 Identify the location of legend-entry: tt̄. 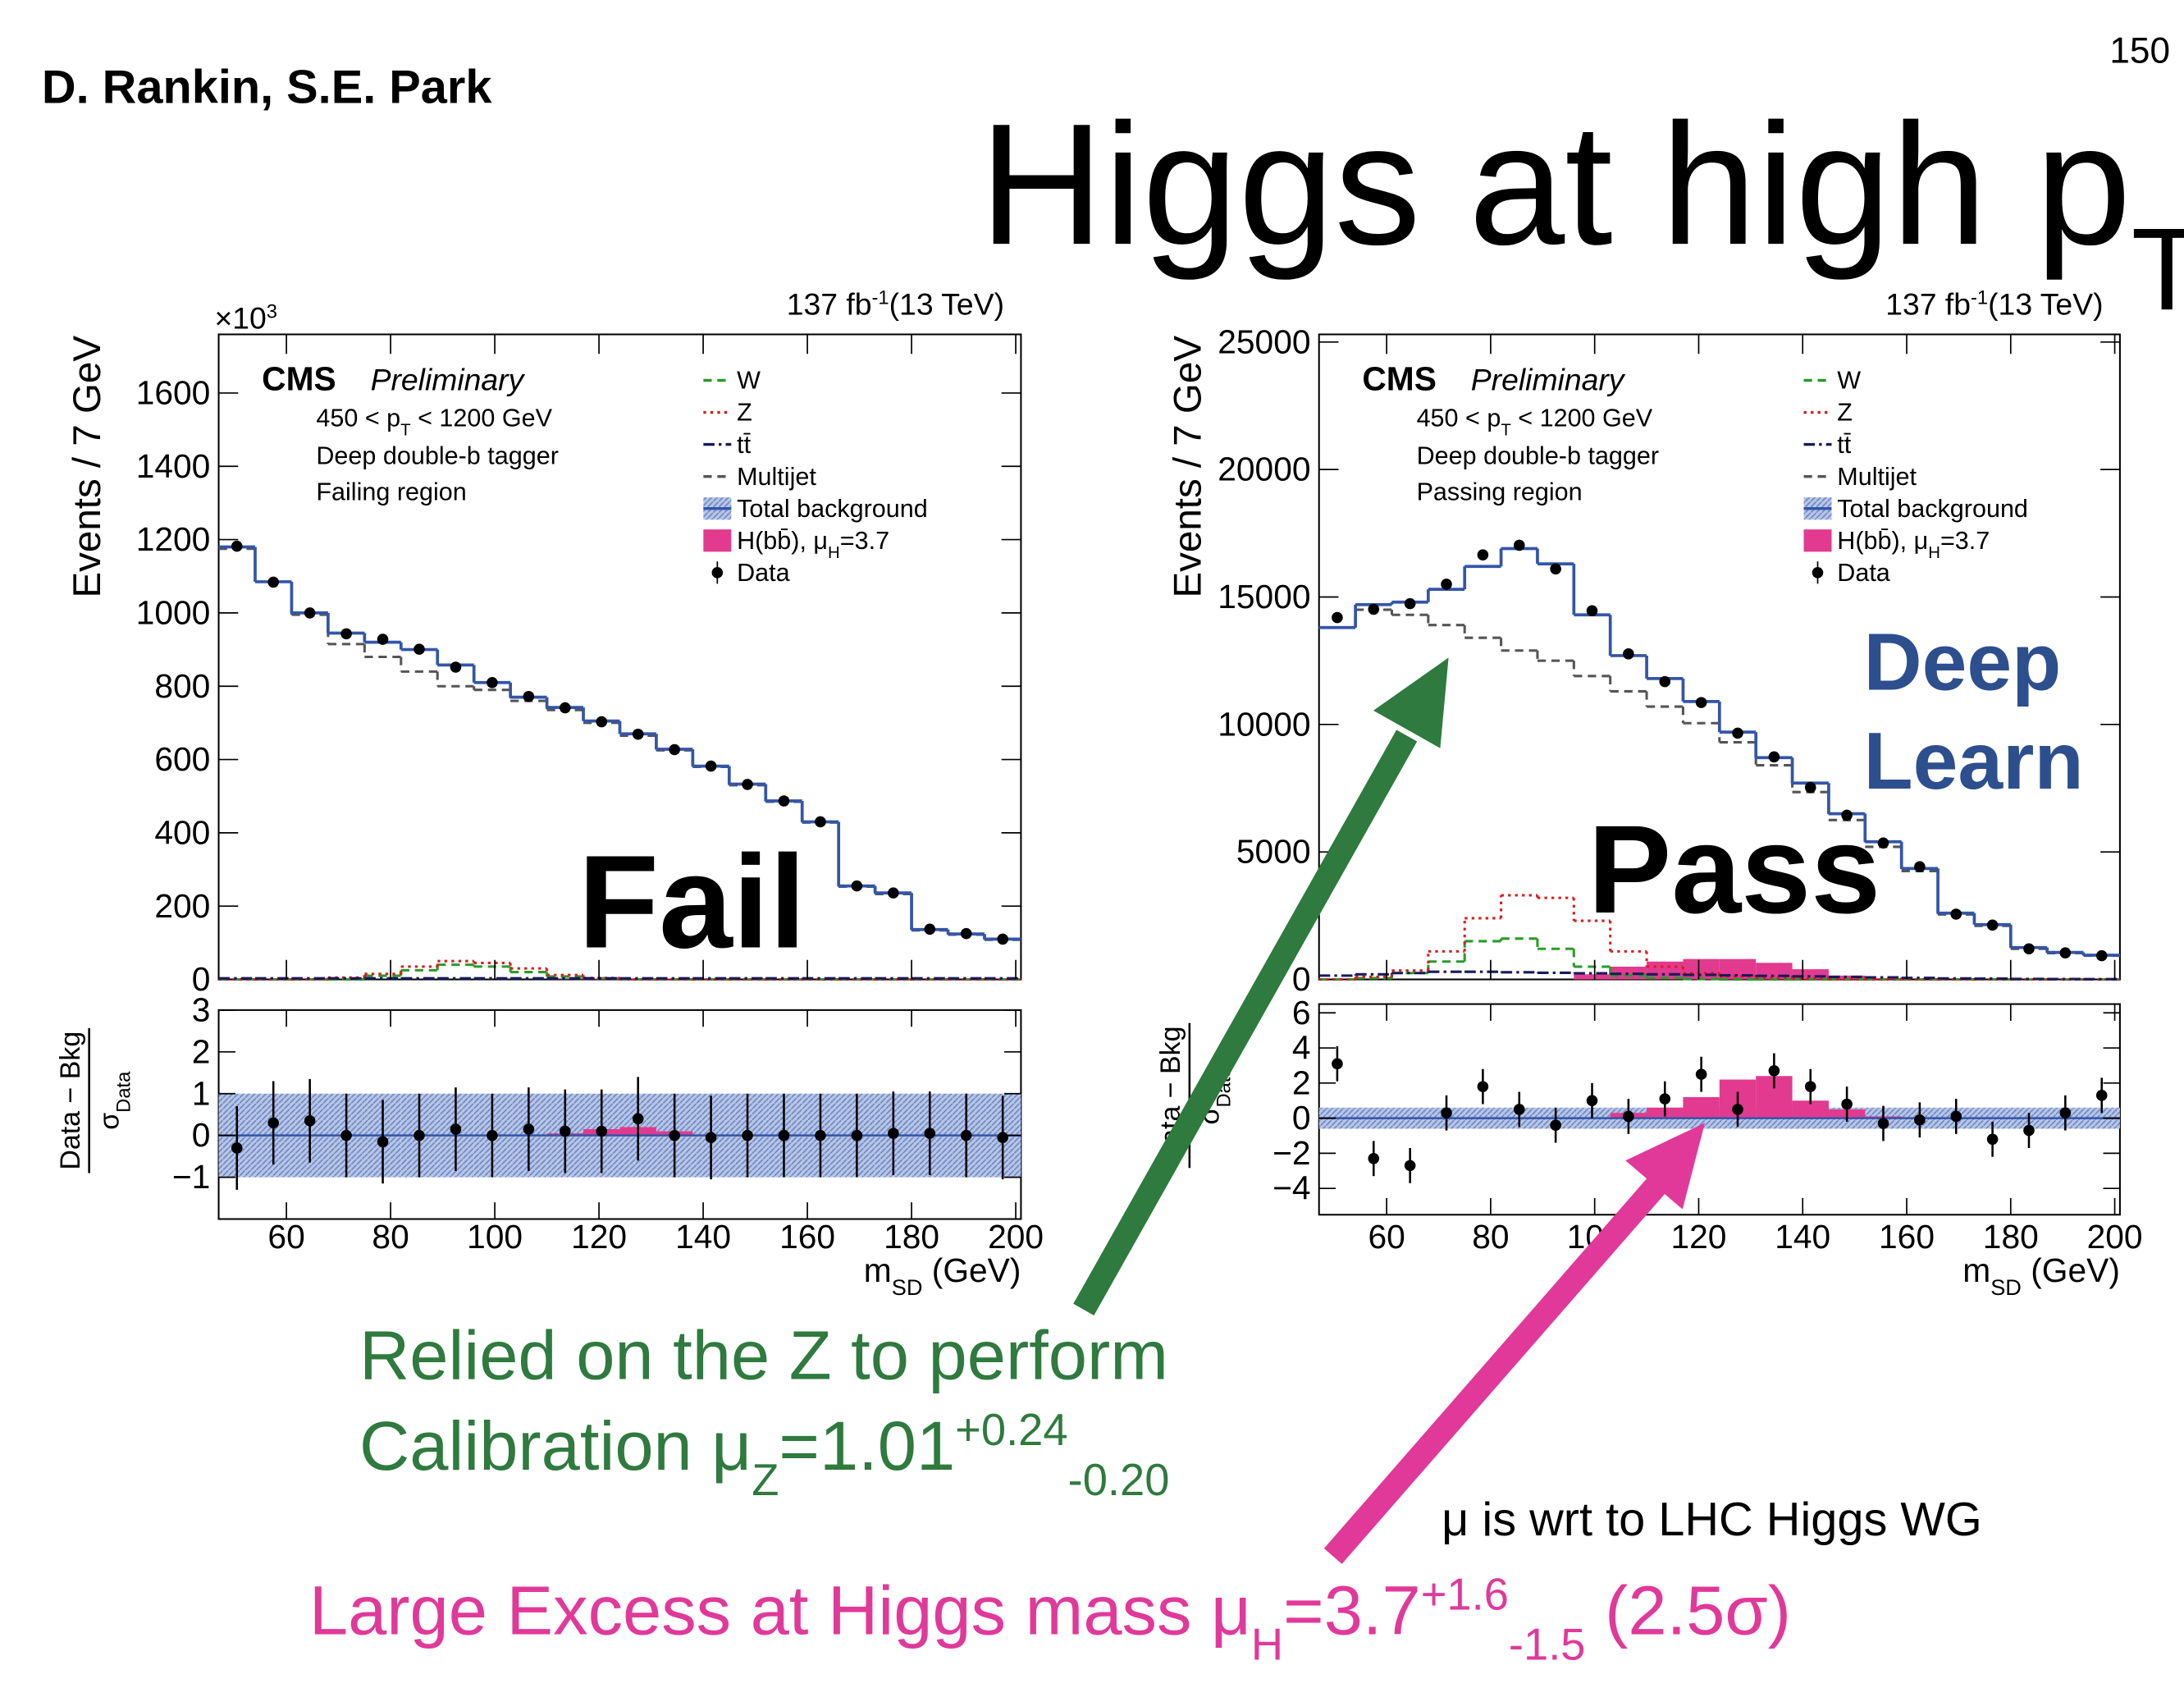
(1844, 445).